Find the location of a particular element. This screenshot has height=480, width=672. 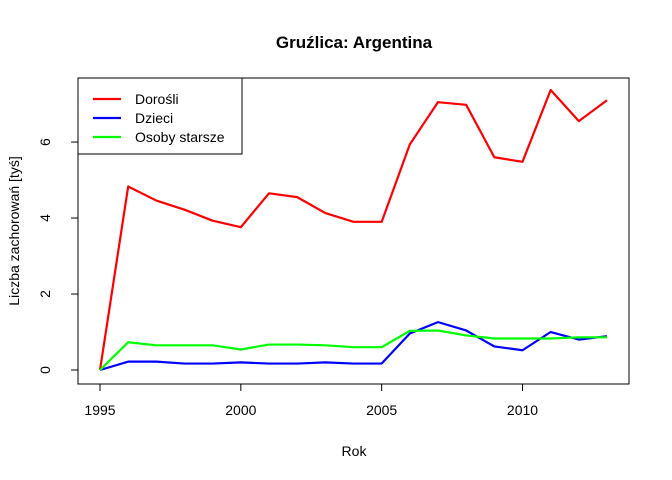

y-tick-label: 0 is located at coordinates (45, 370).